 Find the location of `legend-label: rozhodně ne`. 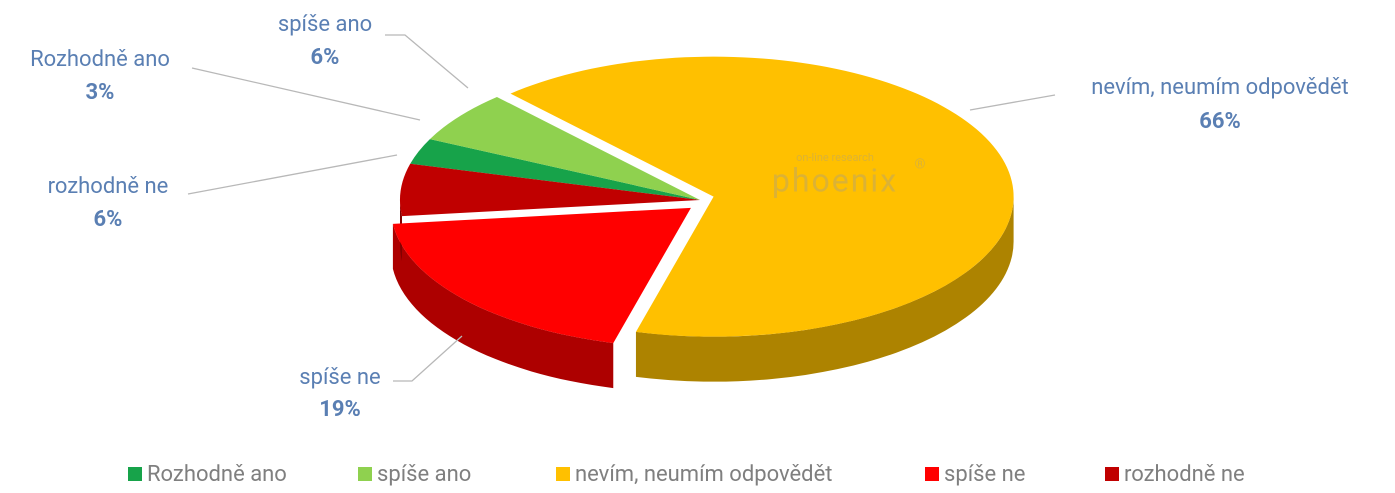

legend-label: rozhodně ne is located at coordinates (1184, 474).